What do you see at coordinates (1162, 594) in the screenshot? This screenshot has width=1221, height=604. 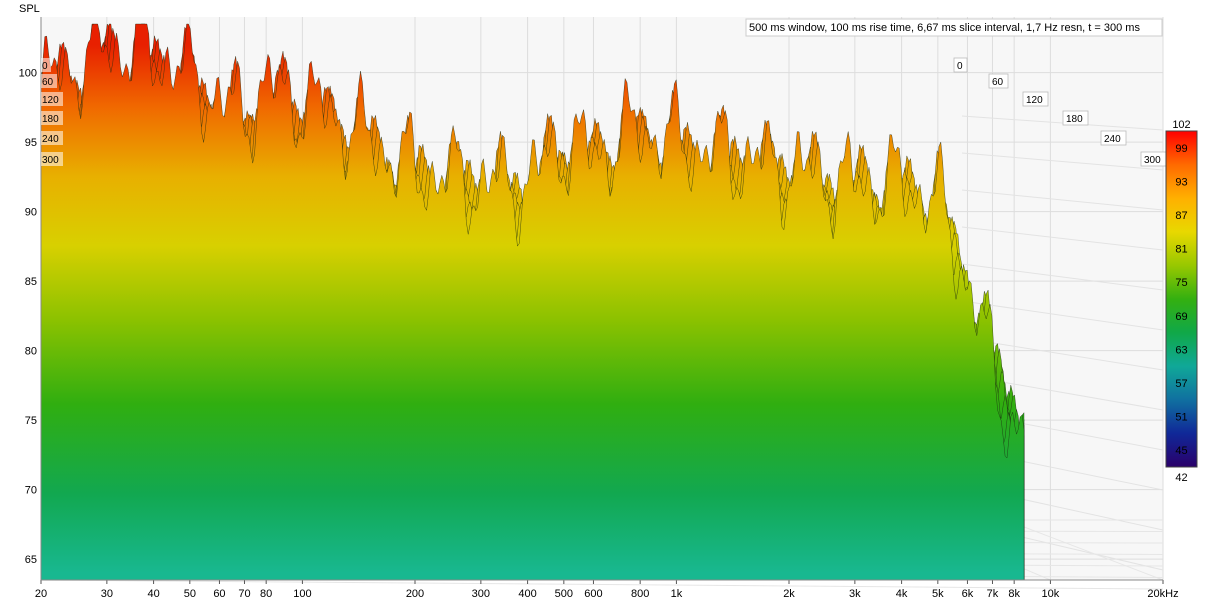 I see `x-tick-label: 20kHz` at bounding box center [1162, 594].